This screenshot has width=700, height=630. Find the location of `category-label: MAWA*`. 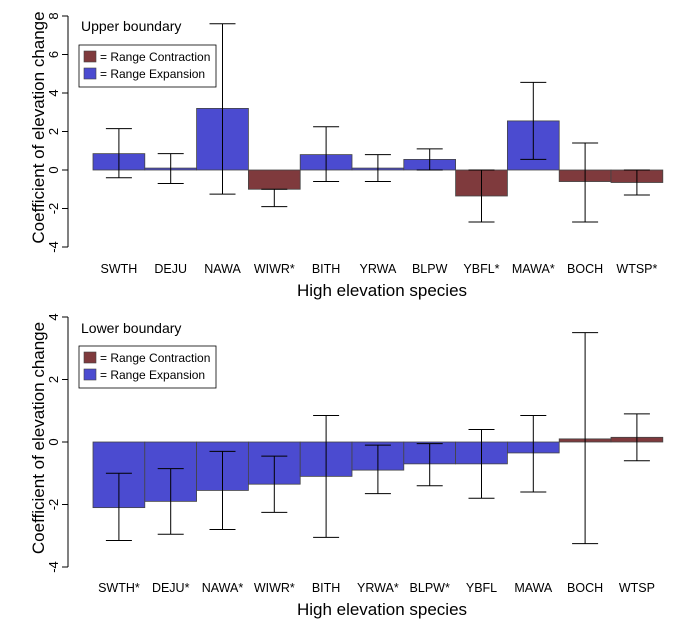

category-label: MAWA* is located at coordinates (533, 269).